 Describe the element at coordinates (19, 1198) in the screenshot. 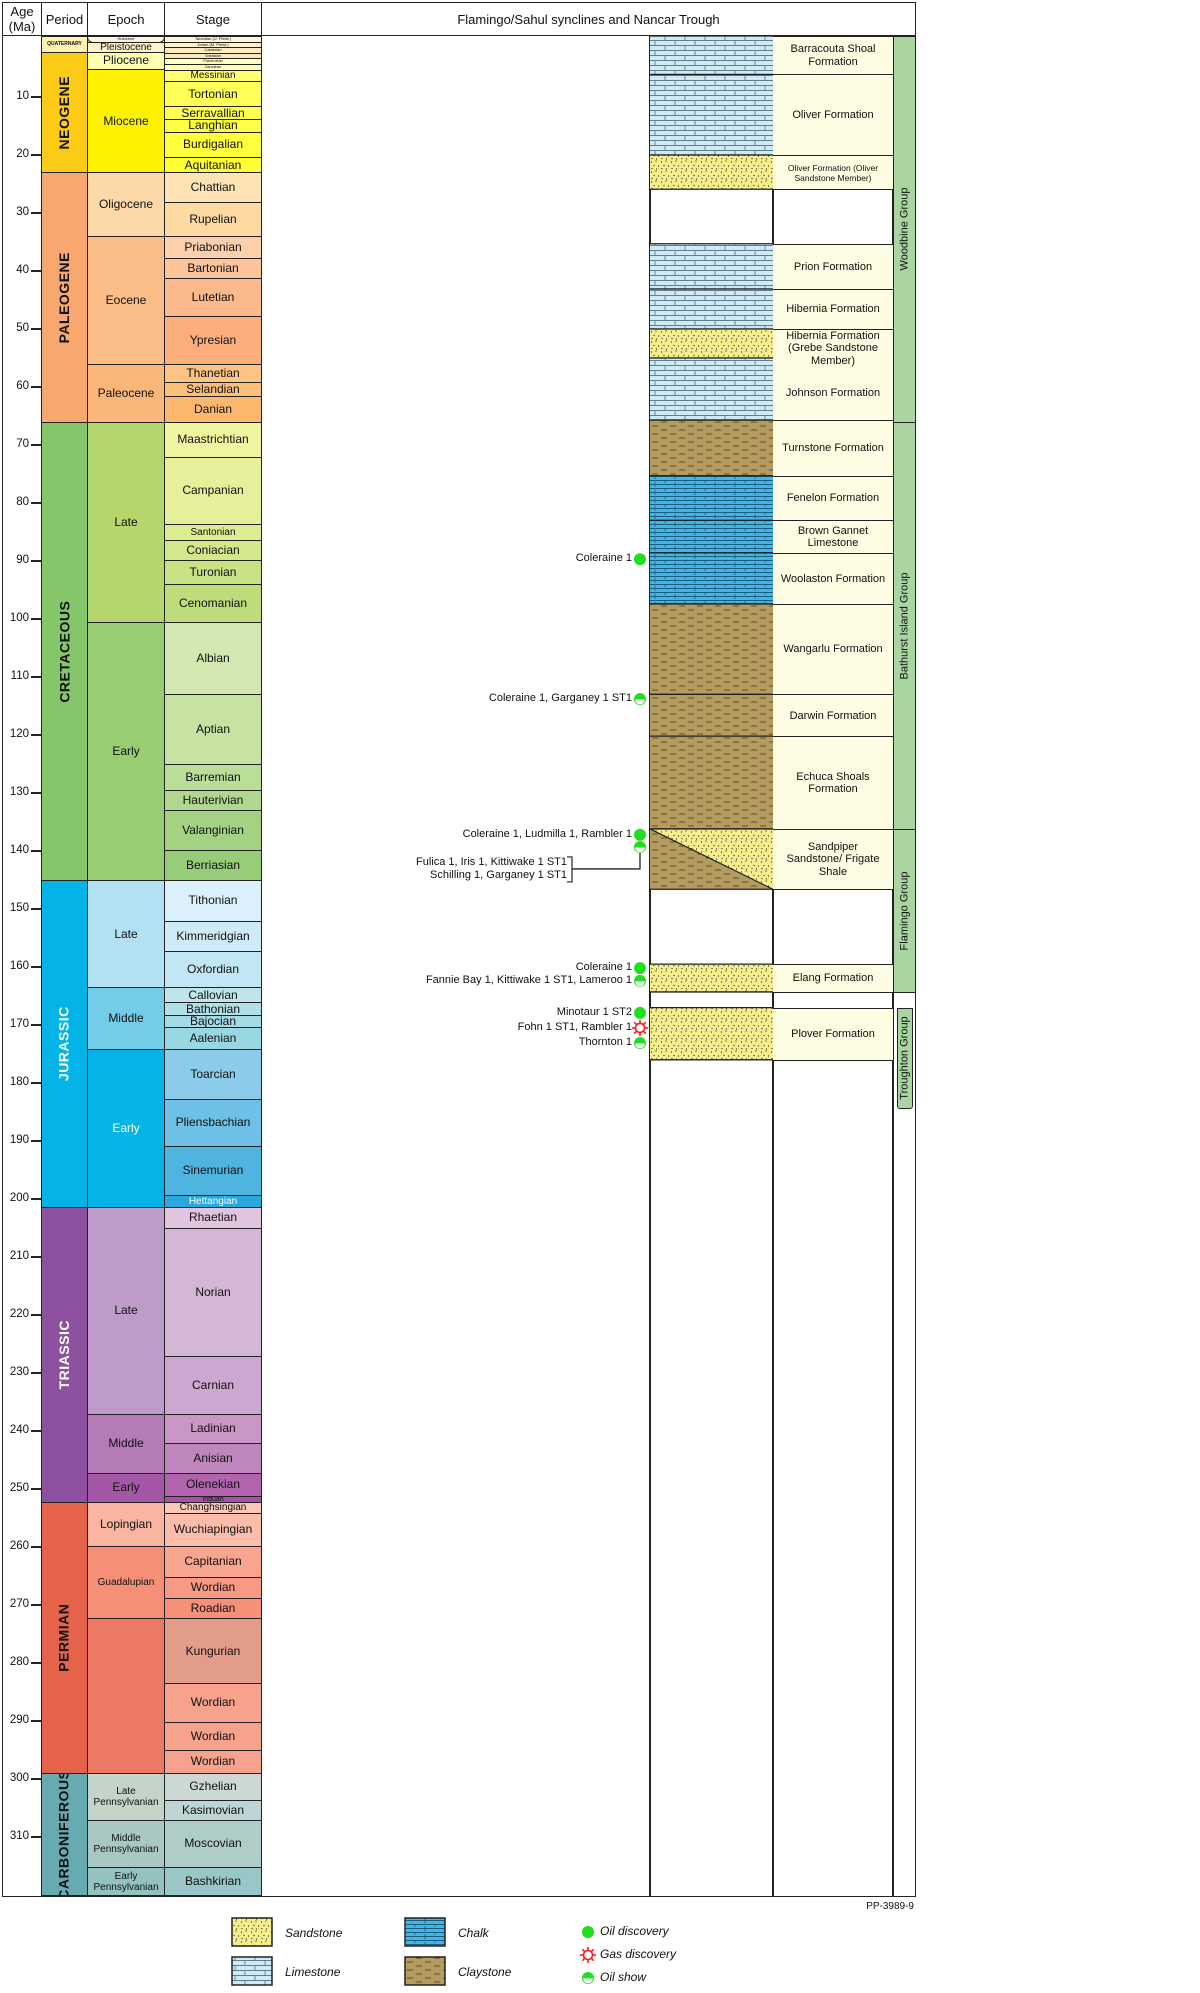

I see `age-tick-label: 200` at that location.